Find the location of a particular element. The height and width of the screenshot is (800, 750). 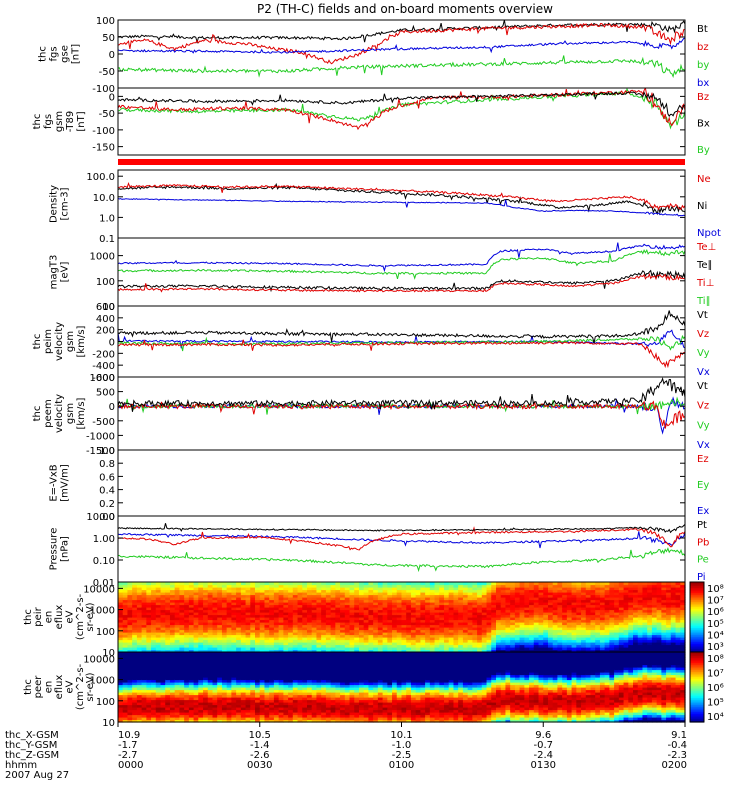

legend-Te⊥: Te⊥ is located at coordinates (706, 247).